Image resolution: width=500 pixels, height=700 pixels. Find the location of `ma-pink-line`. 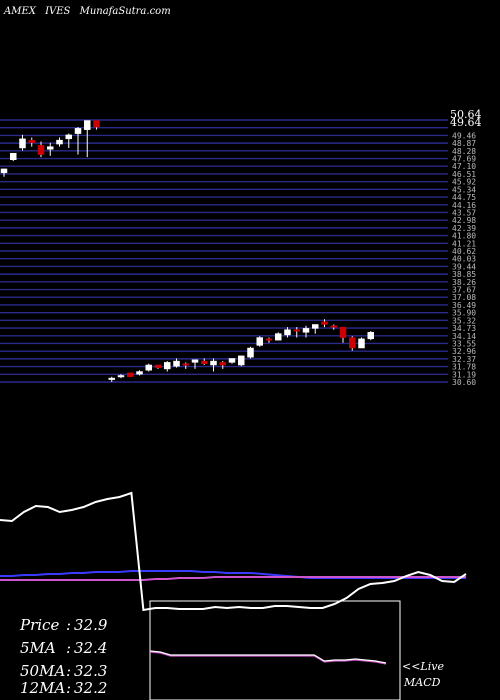

ma-pink-line is located at coordinates (233, 578).